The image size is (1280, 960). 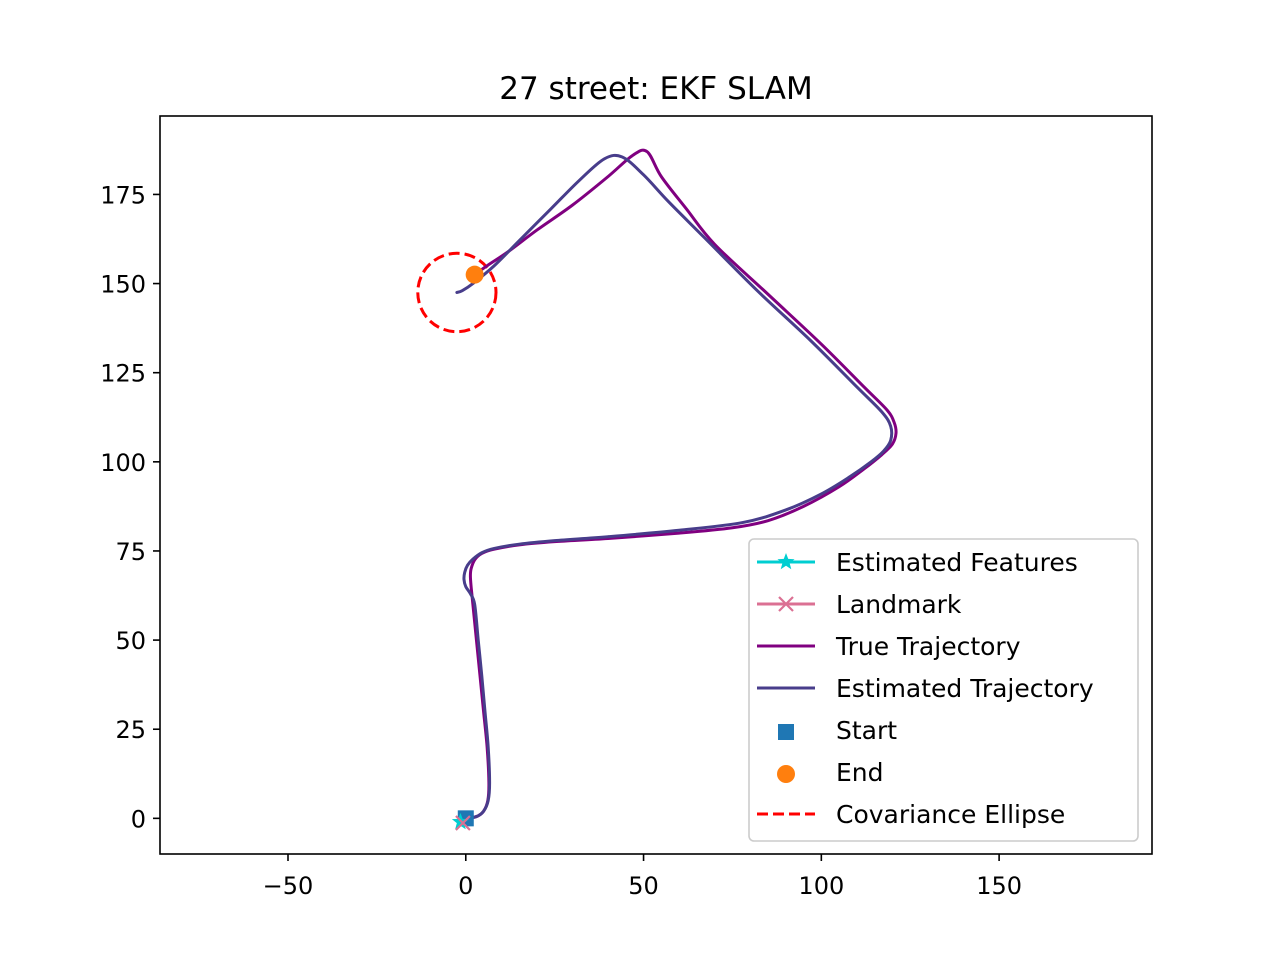 What do you see at coordinates (830, 772) in the screenshot?
I see `legend-item-end: End` at bounding box center [830, 772].